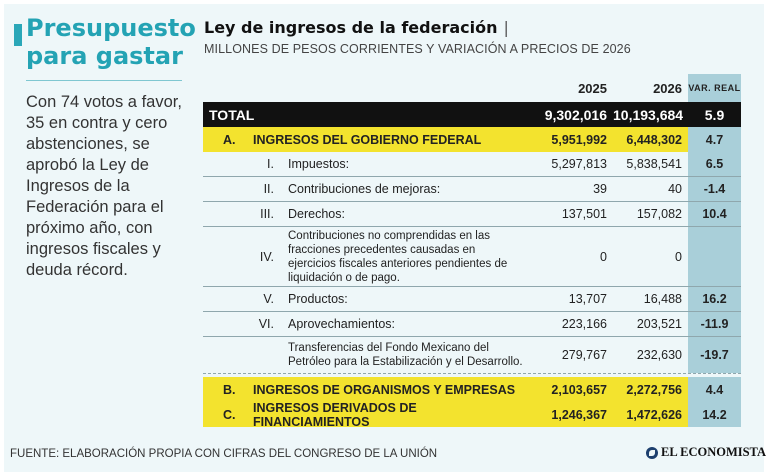 The height and width of the screenshot is (476, 768). I want to click on logo-text: EL ECONOMISTA, so click(713, 452).